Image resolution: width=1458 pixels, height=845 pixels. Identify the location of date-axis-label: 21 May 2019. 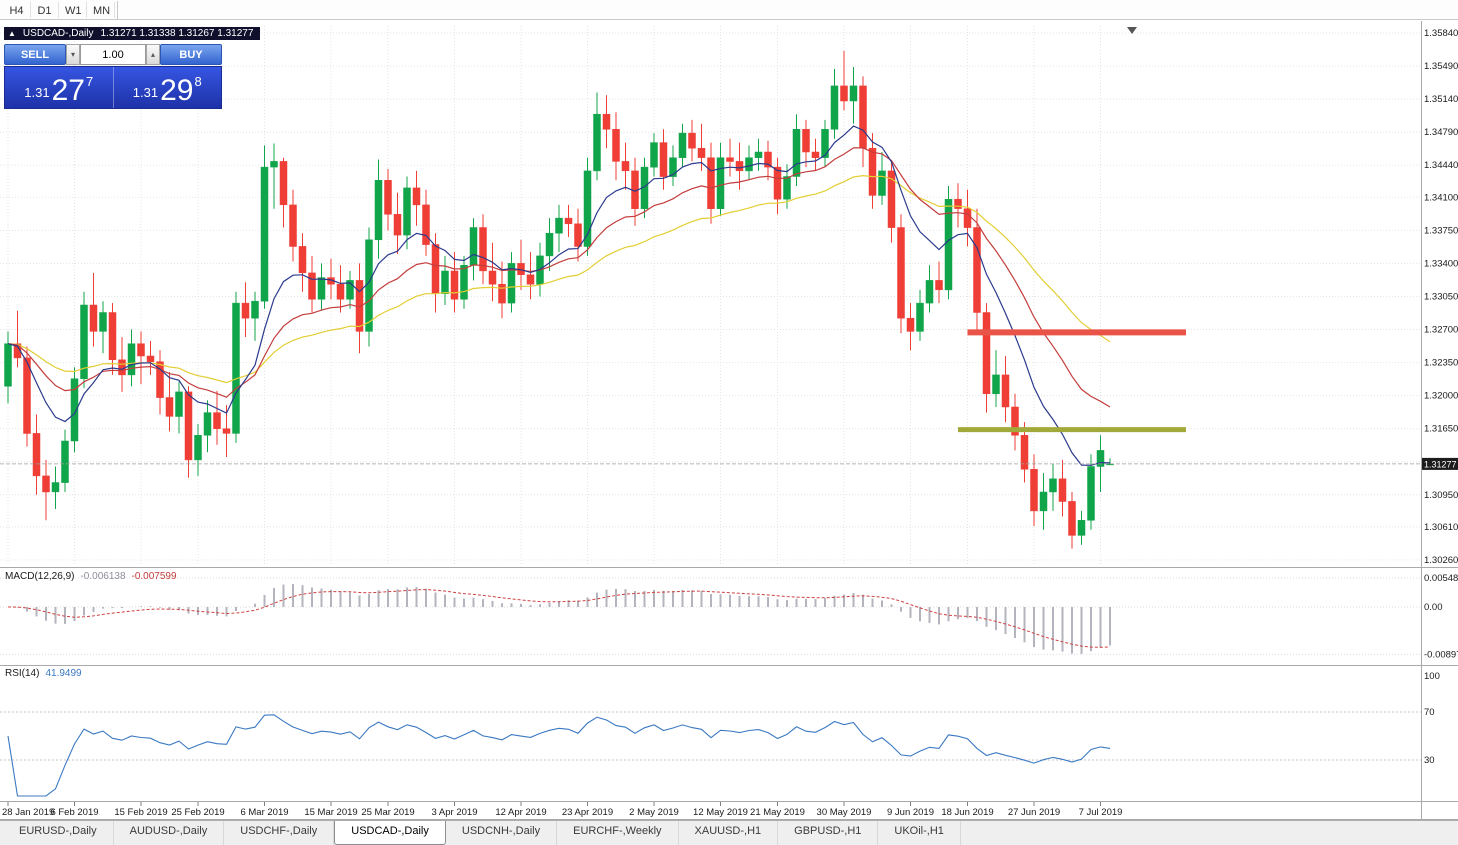
(777, 812).